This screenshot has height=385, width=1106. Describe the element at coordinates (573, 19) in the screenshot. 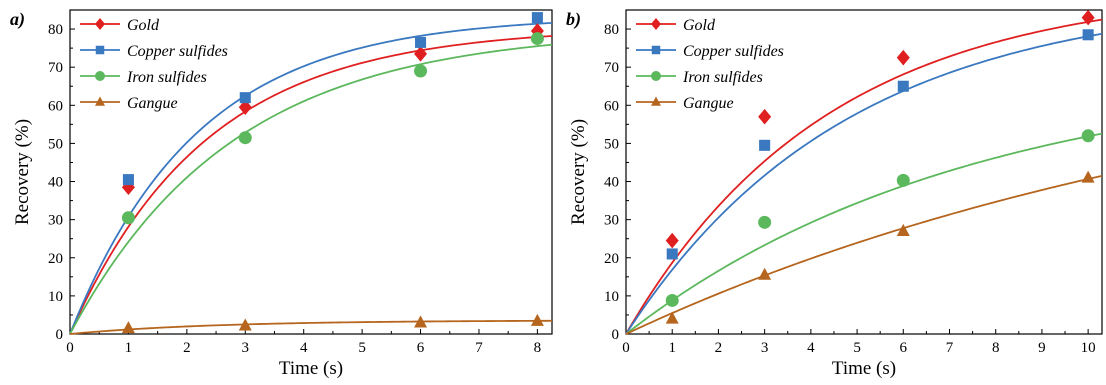

I see `panel-label: b)` at that location.